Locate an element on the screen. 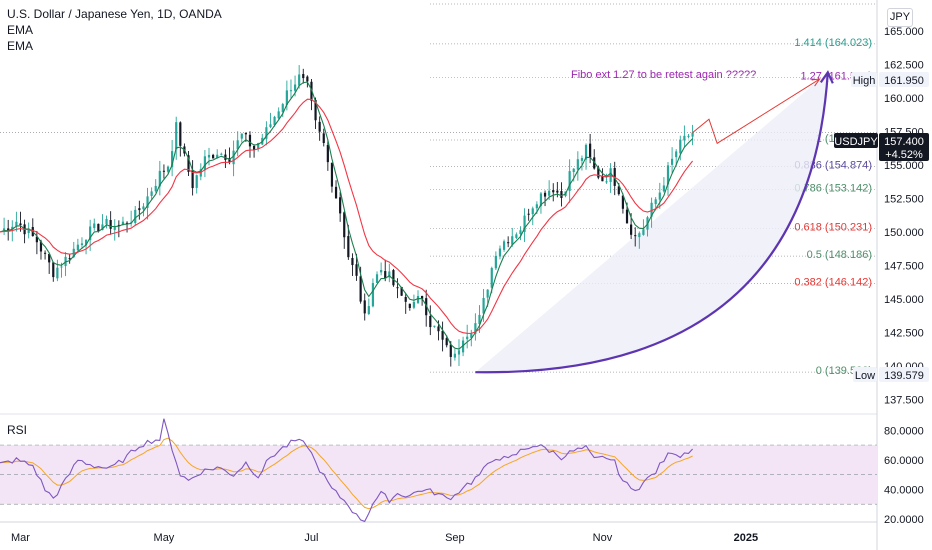 The image size is (932, 550). symbol-tag-text: USDJPY is located at coordinates (856, 142).